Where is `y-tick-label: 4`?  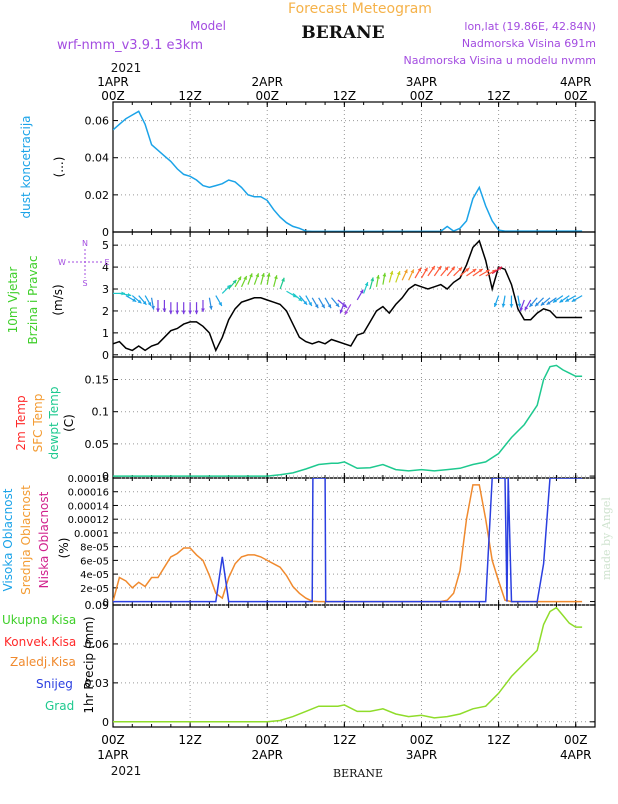
y-tick-label: 4 is located at coordinates (105, 267).